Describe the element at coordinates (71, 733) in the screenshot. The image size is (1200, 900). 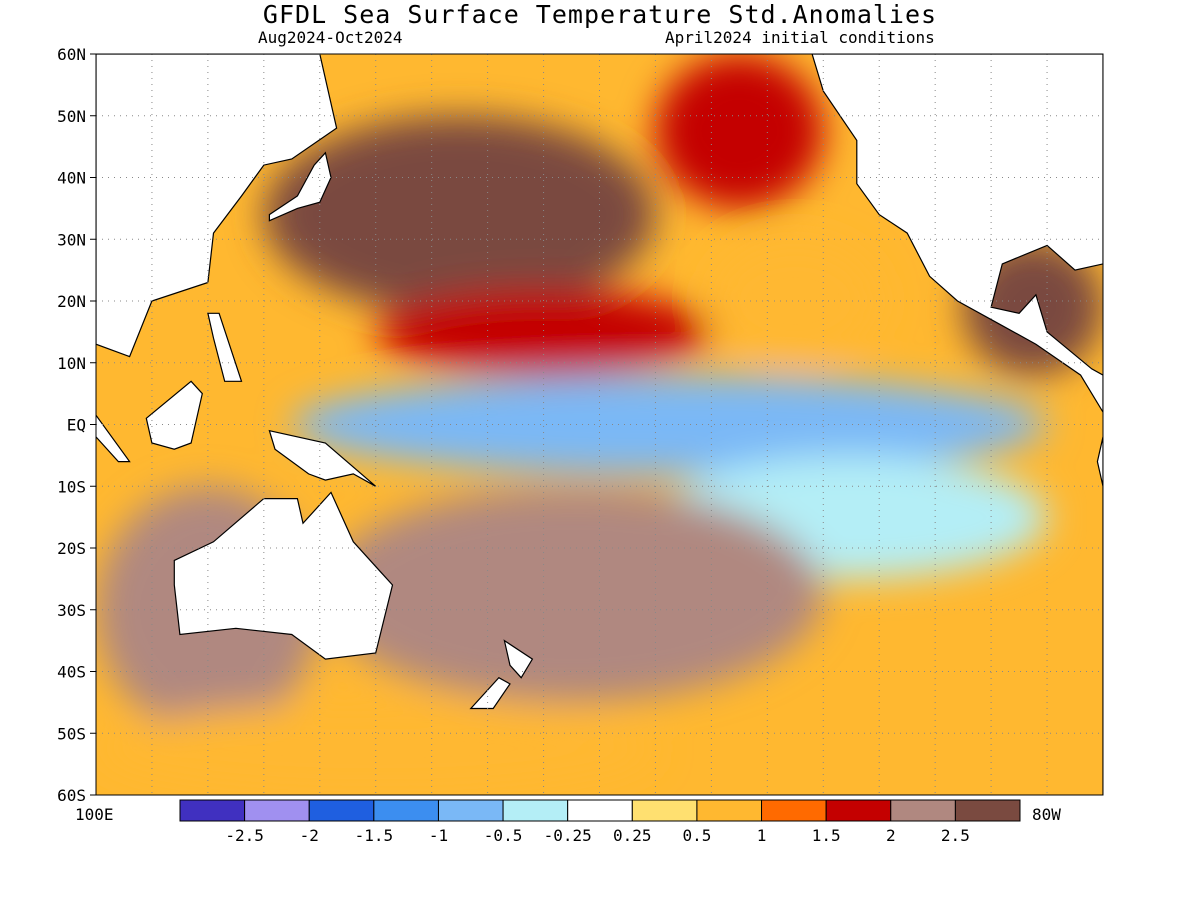
I see `y-tick-label: 50S` at that location.